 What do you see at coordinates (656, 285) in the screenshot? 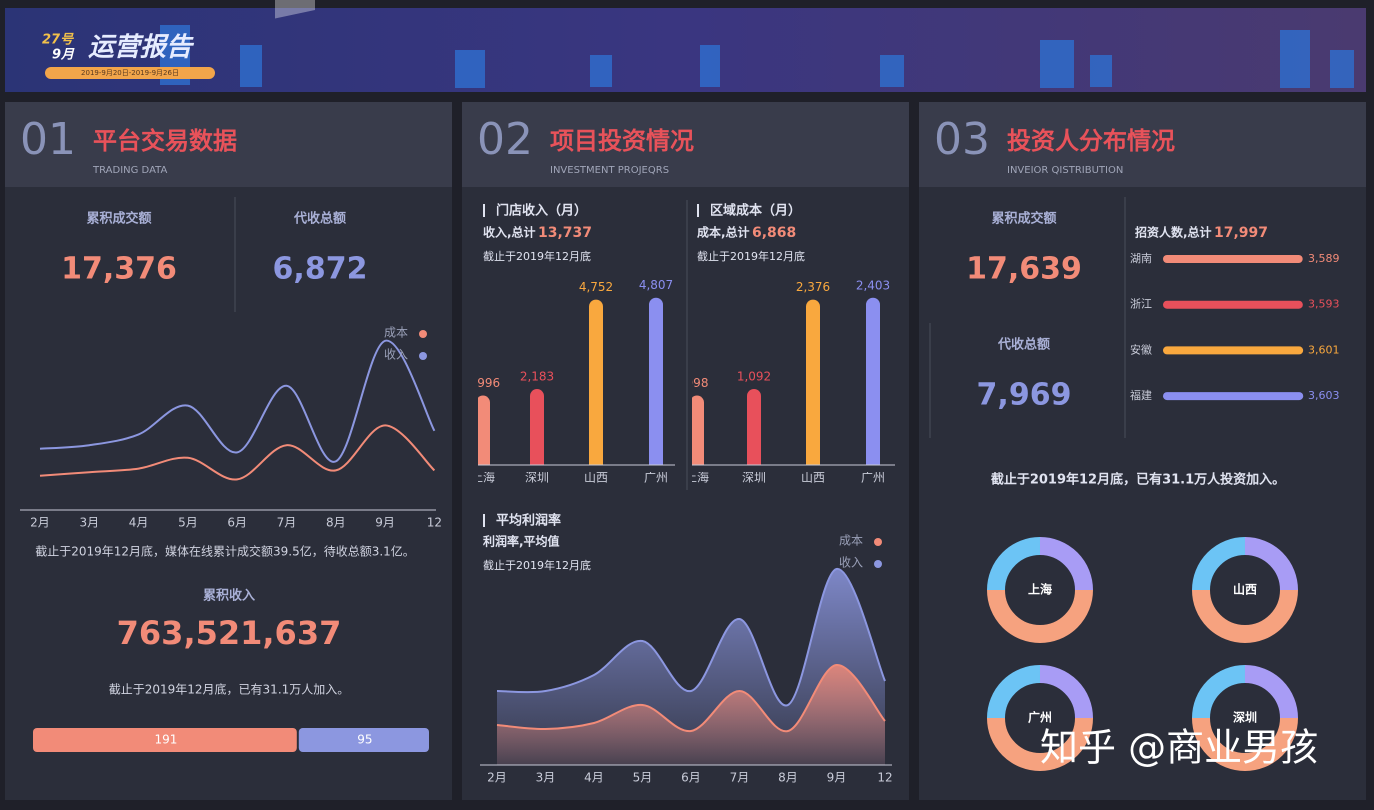
I see `value-label: 4,807` at bounding box center [656, 285].